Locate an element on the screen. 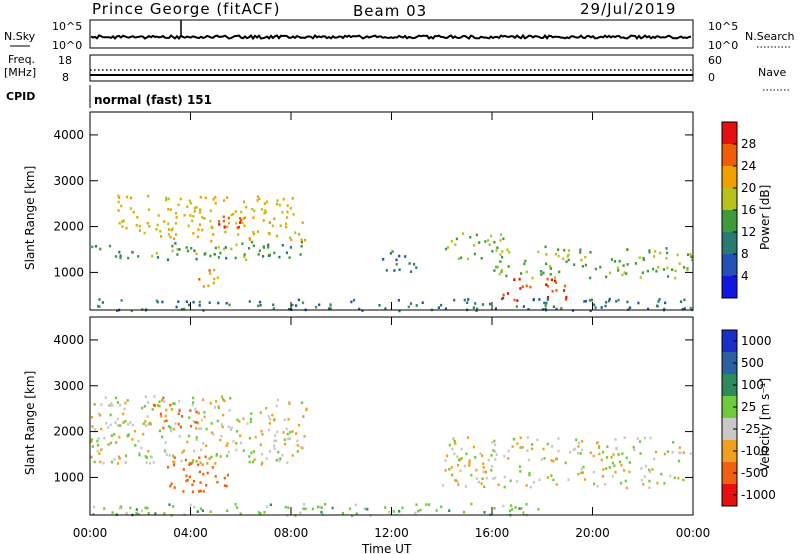 The height and width of the screenshot is (554, 800). nave-tick-top: 60 is located at coordinates (715, 60).